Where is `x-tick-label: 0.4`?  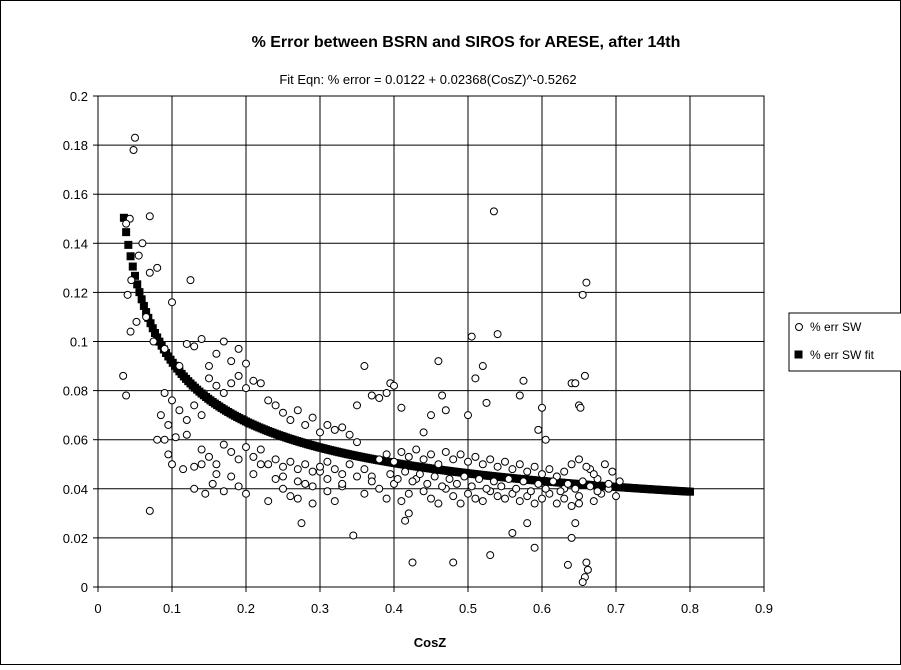
x-tick-label: 0.4 is located at coordinates (394, 608).